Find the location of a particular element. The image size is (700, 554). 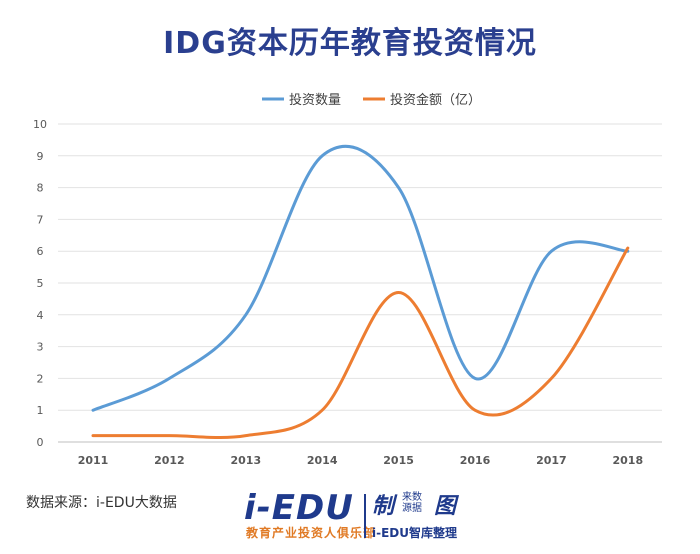

x-tick-label: 2017 is located at coordinates (551, 460).